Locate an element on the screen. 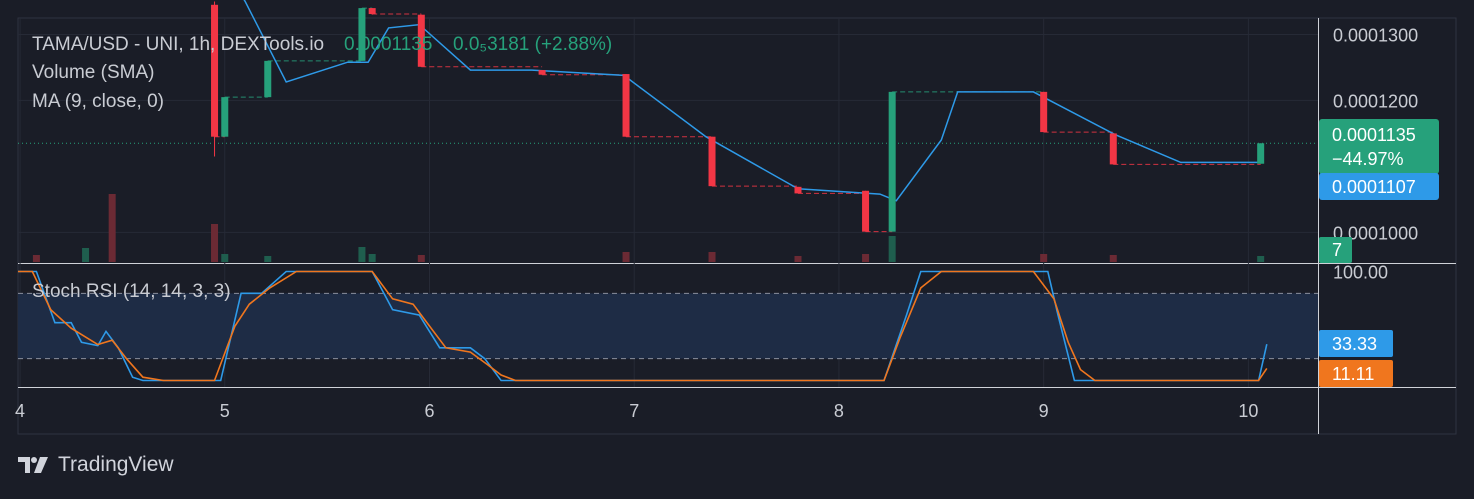 The height and width of the screenshot is (499, 1474). time-tick-label: 9 is located at coordinates (1044, 411).